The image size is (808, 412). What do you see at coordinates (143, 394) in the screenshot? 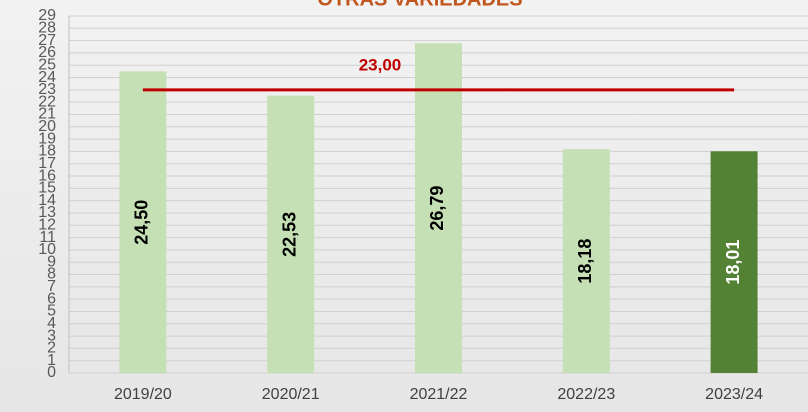
I see `x-tick-label: 2019/20` at bounding box center [143, 394].